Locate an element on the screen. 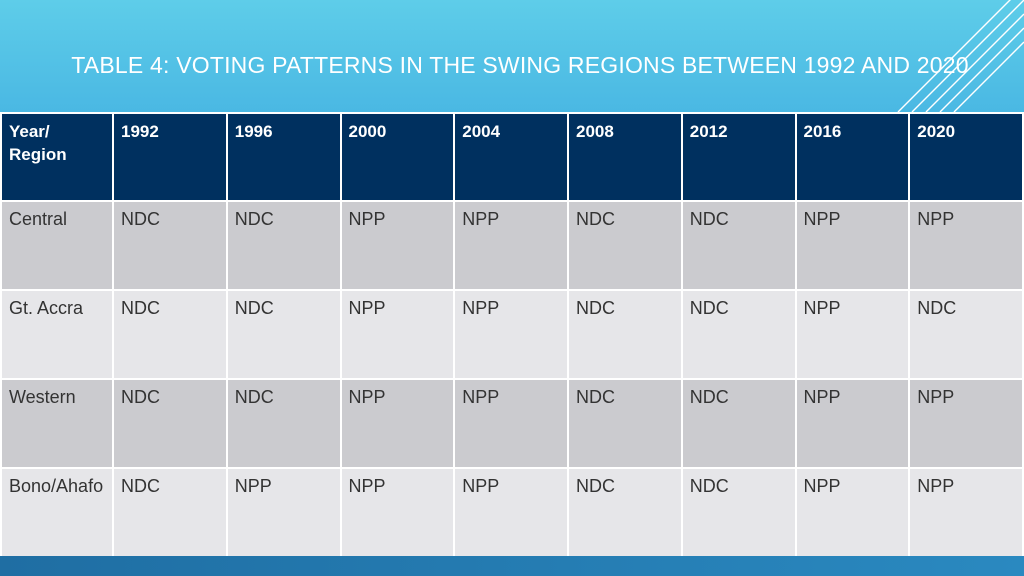  region-cell: Bono/Ahafo is located at coordinates (57, 512).